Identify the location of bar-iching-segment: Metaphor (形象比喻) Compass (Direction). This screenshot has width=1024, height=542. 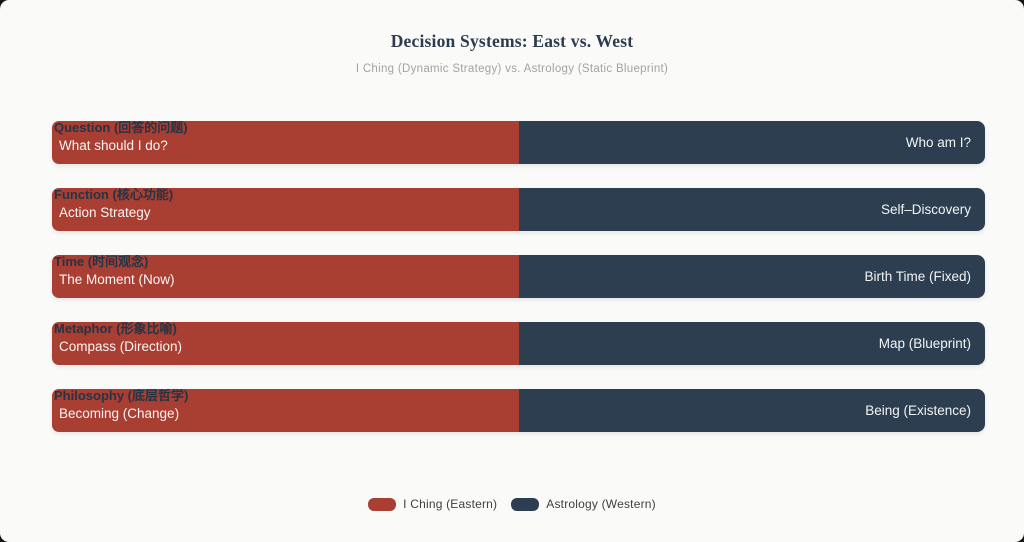
(285, 343).